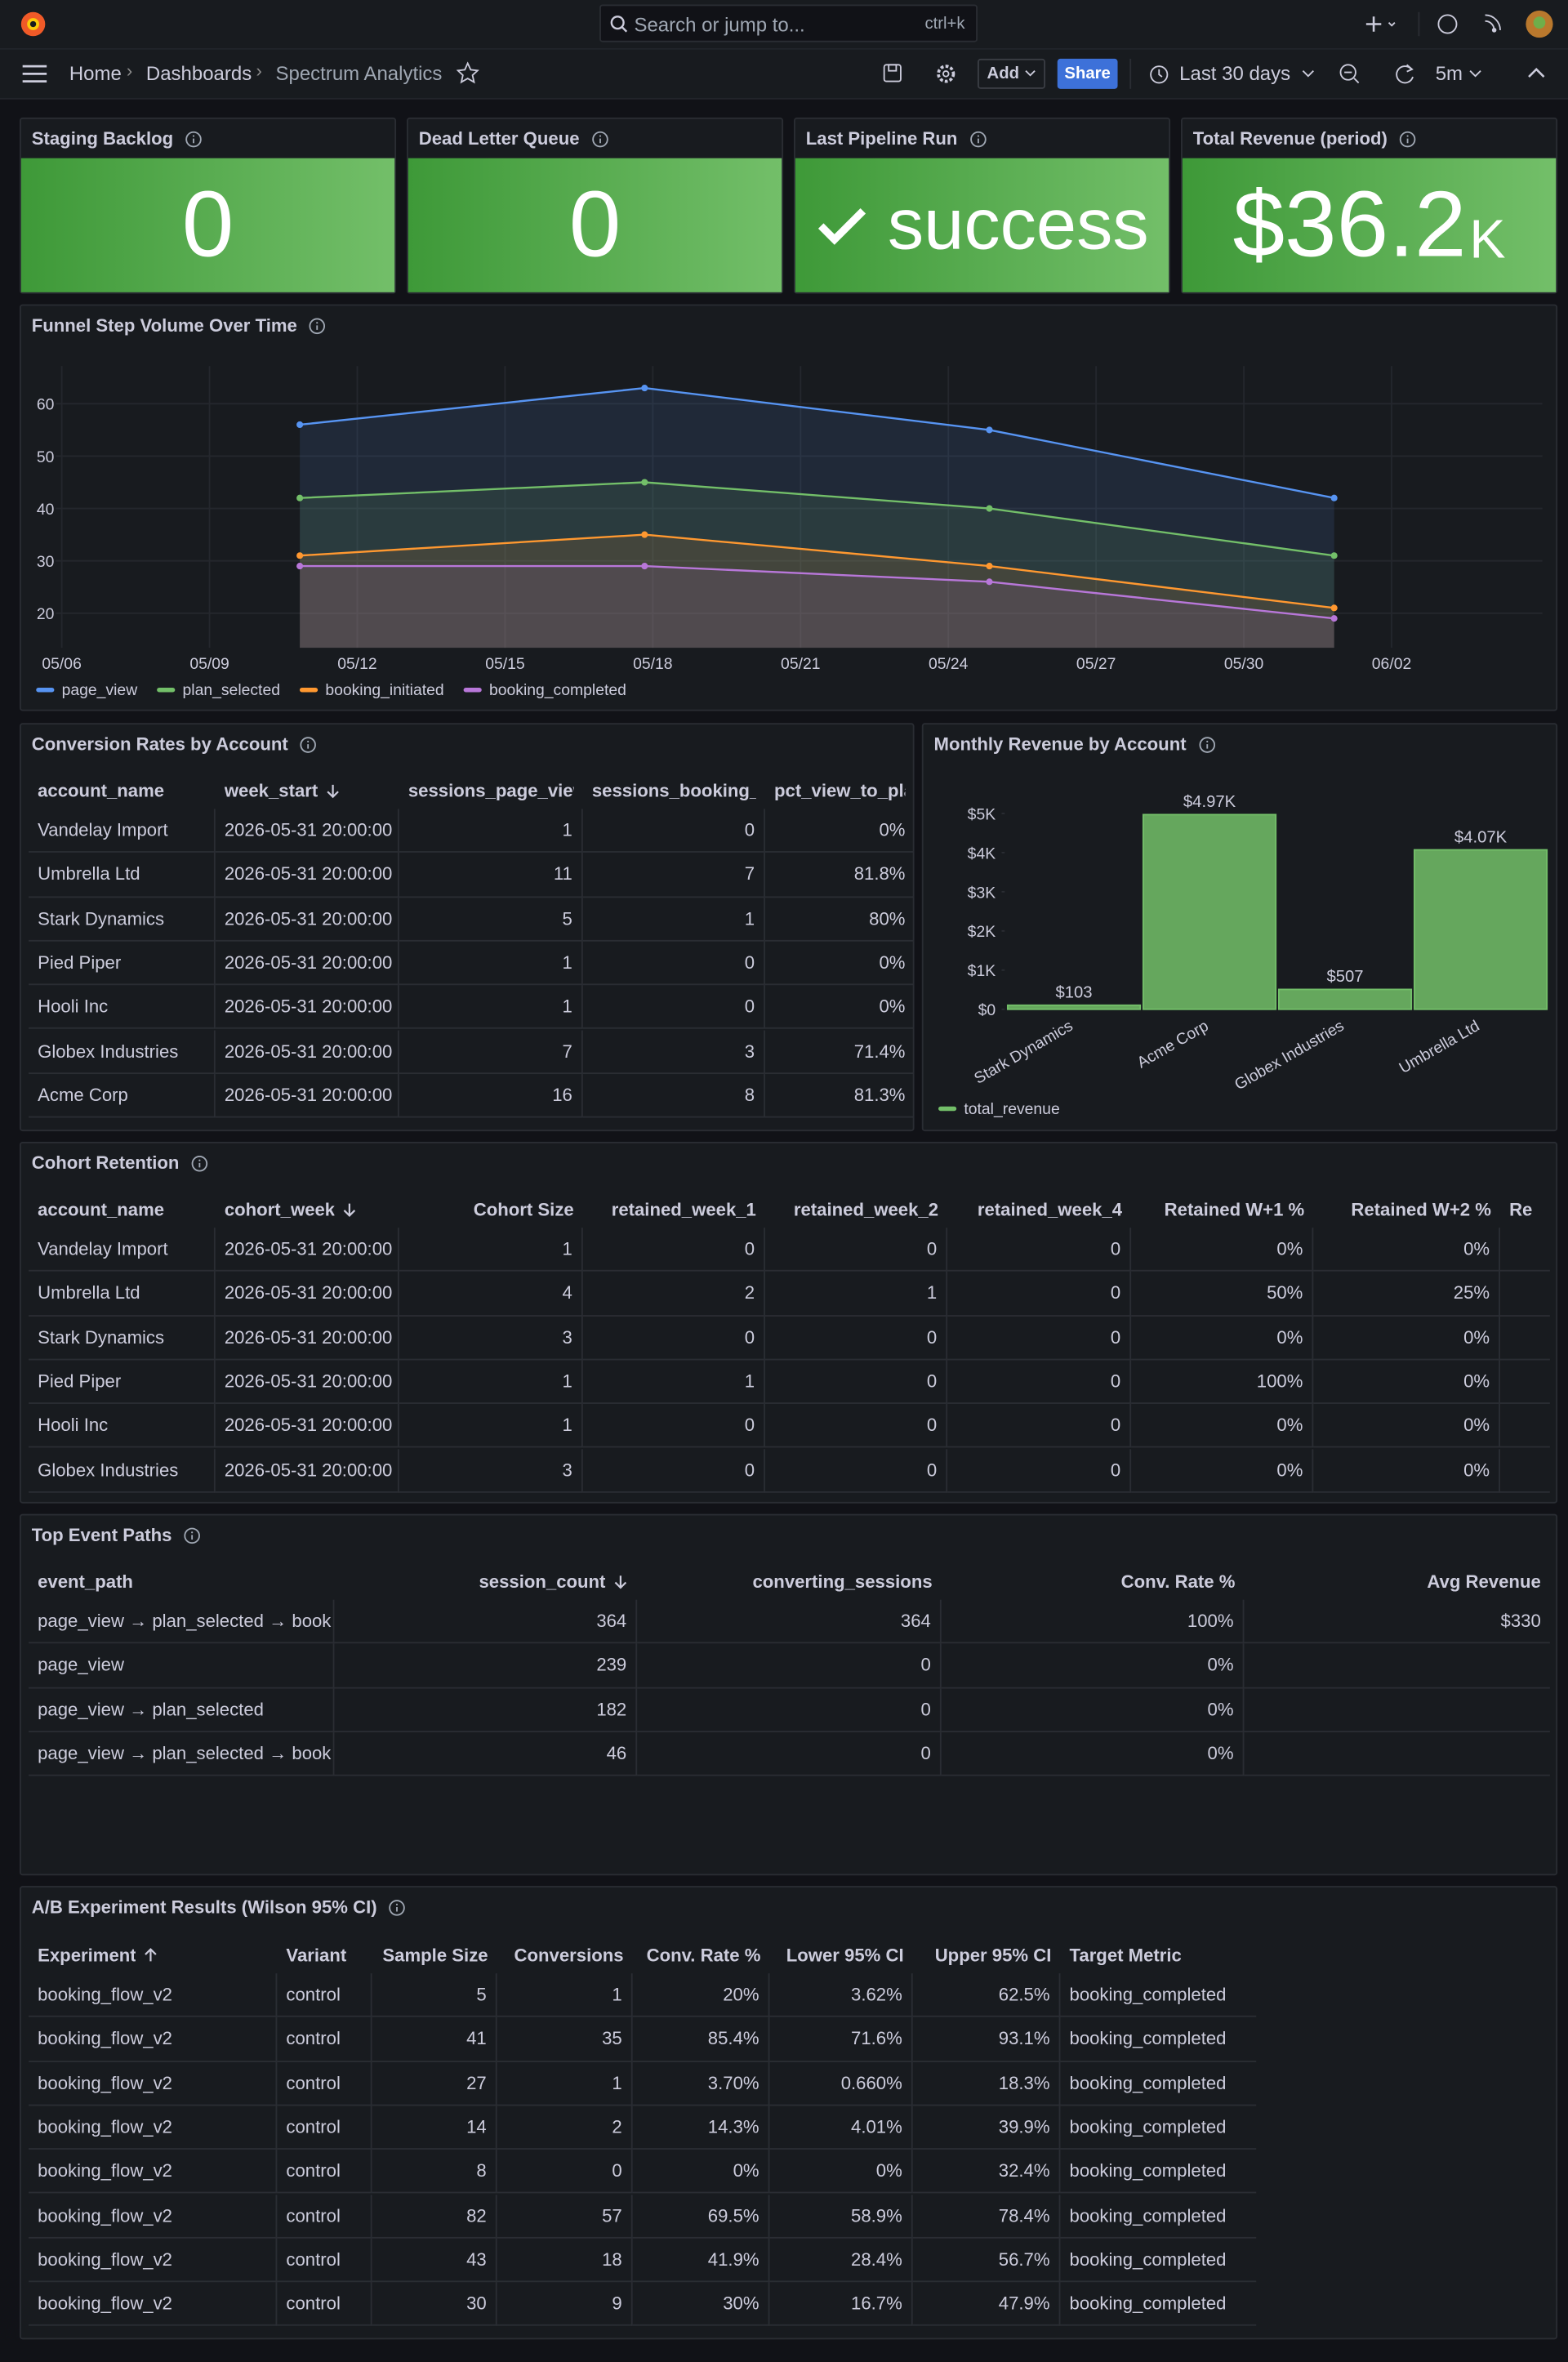 This screenshot has width=1568, height=2362. What do you see at coordinates (918, 74) in the screenshot?
I see `tool-icons` at bounding box center [918, 74].